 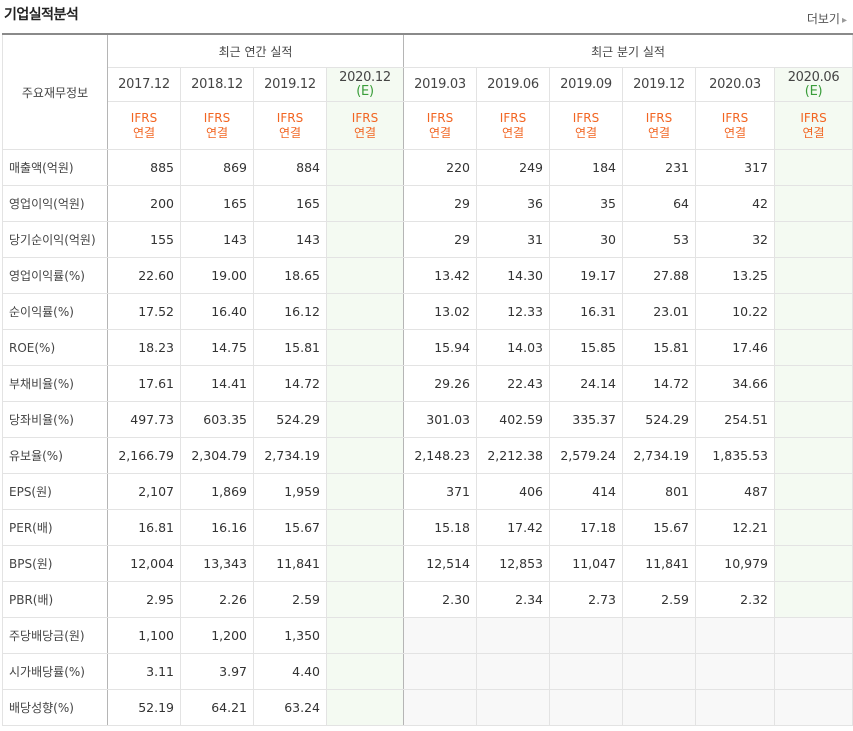 What do you see at coordinates (813, 77) in the screenshot?
I see `estimate-period: 2020.06` at bounding box center [813, 77].